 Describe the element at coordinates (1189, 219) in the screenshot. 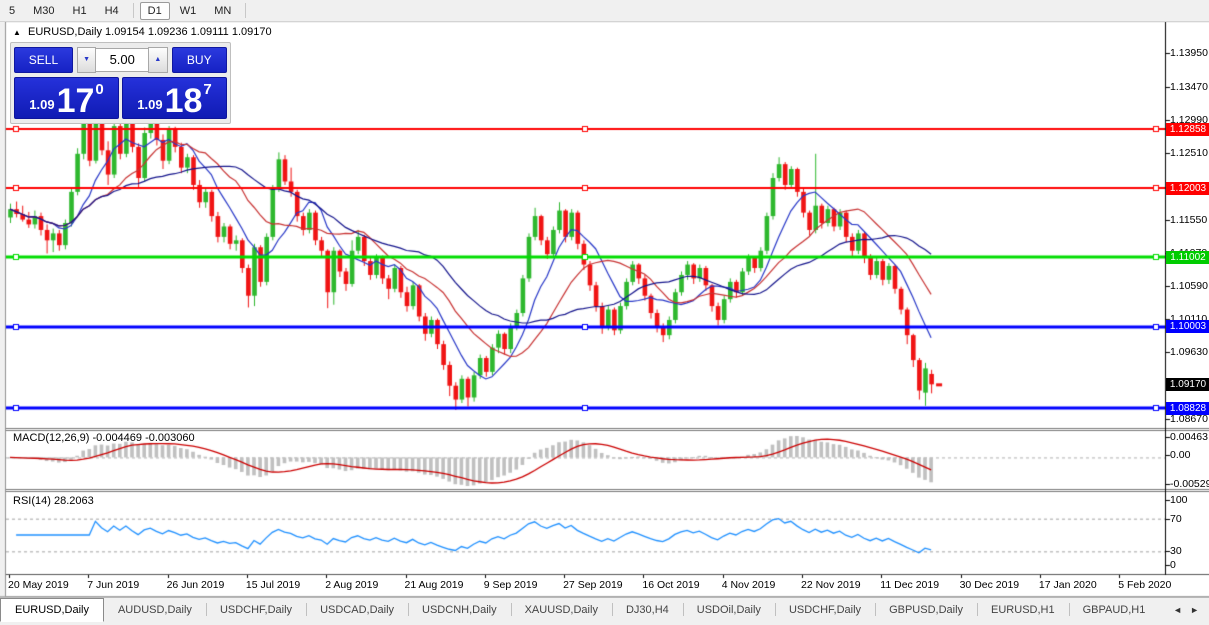

I see `price-tick-label: 1.11550` at that location.